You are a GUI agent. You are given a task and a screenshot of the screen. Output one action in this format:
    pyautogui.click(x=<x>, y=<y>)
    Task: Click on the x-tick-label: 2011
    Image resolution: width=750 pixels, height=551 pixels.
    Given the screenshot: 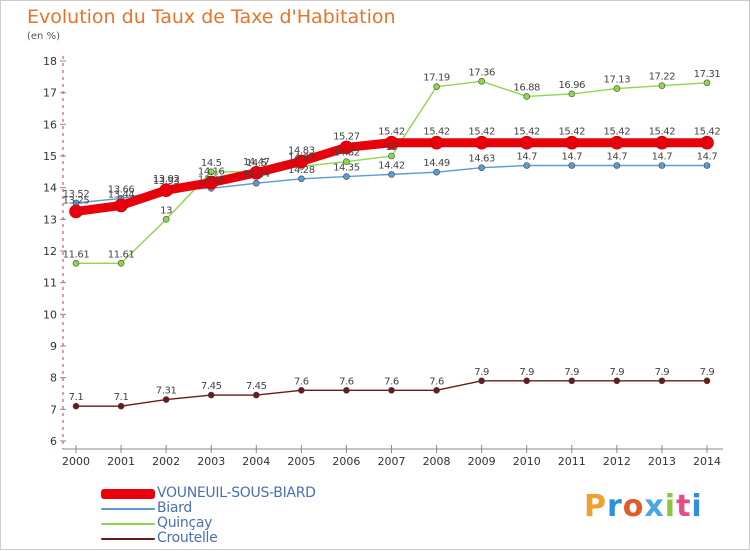 What is the action you would take?
    pyautogui.click(x=572, y=461)
    